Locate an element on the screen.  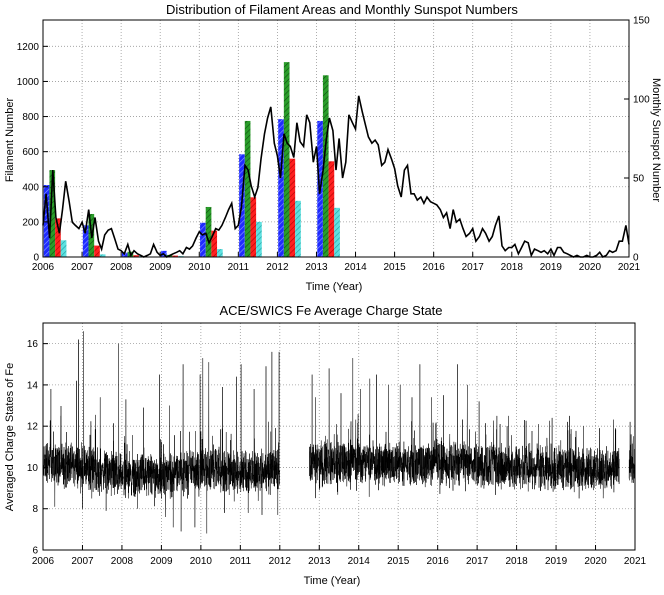
top-x-tick-label: 2014 is located at coordinates (355, 267).